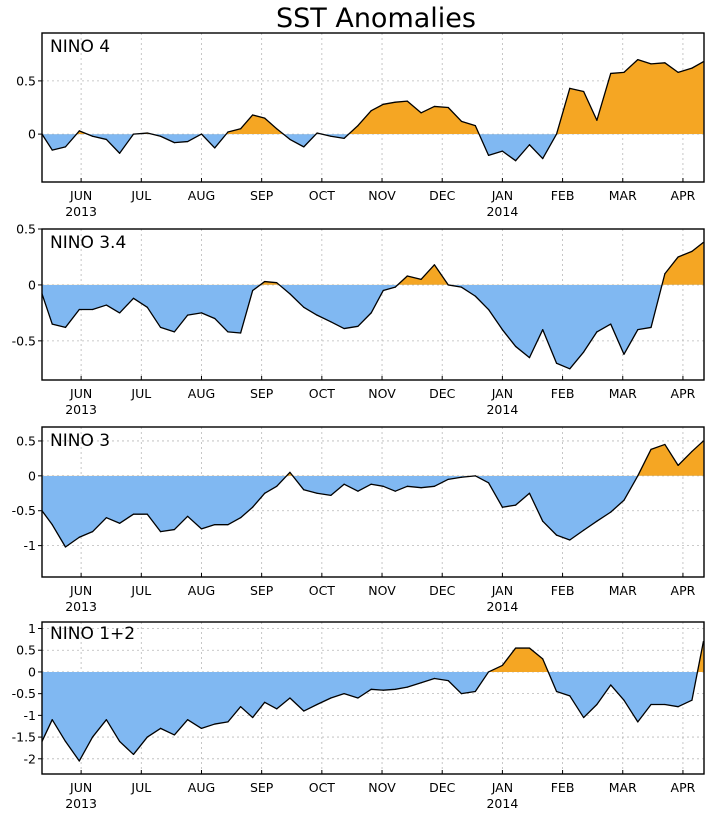 This screenshot has width=706, height=813. Describe the element at coordinates (140, 393) in the screenshot. I see `nino34-xtick-label-jul: JUL` at that location.